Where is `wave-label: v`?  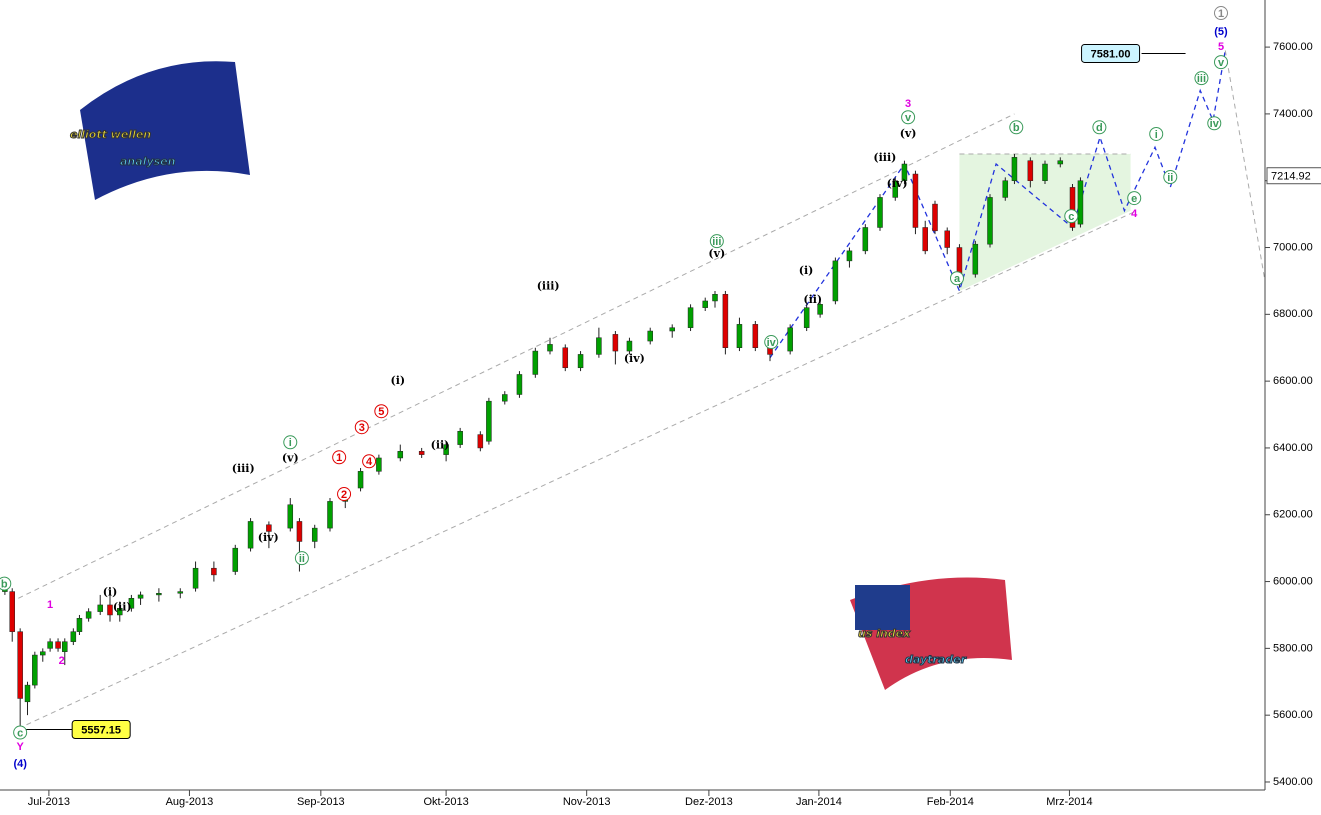 wave-label: v is located at coordinates (1221, 63).